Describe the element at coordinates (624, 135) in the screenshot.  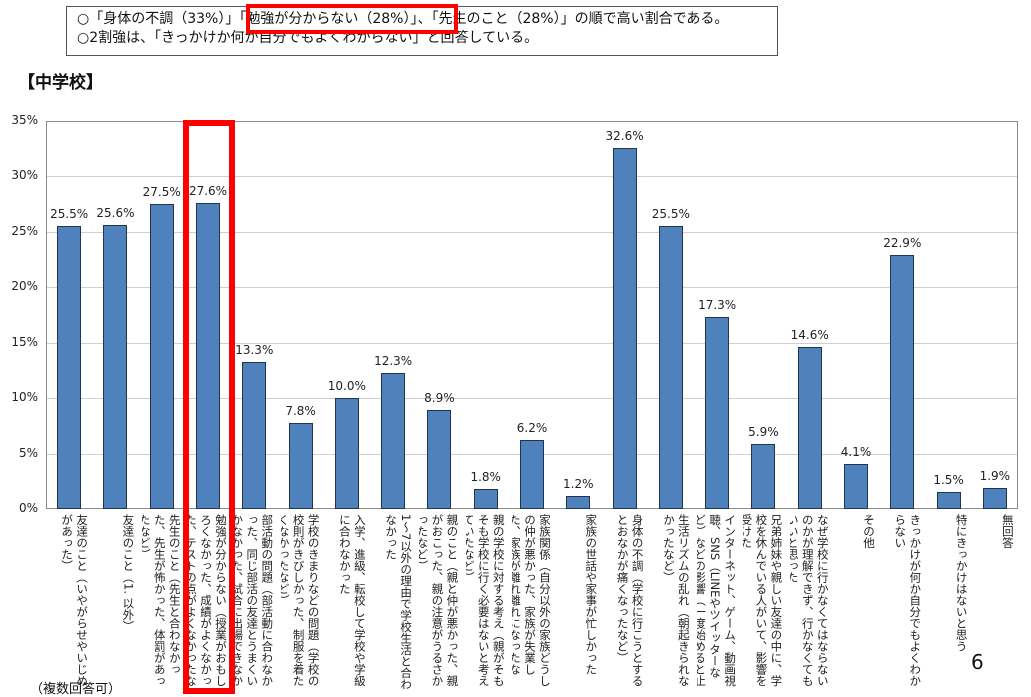
I see `bar-value-label: 32.6%` at that location.